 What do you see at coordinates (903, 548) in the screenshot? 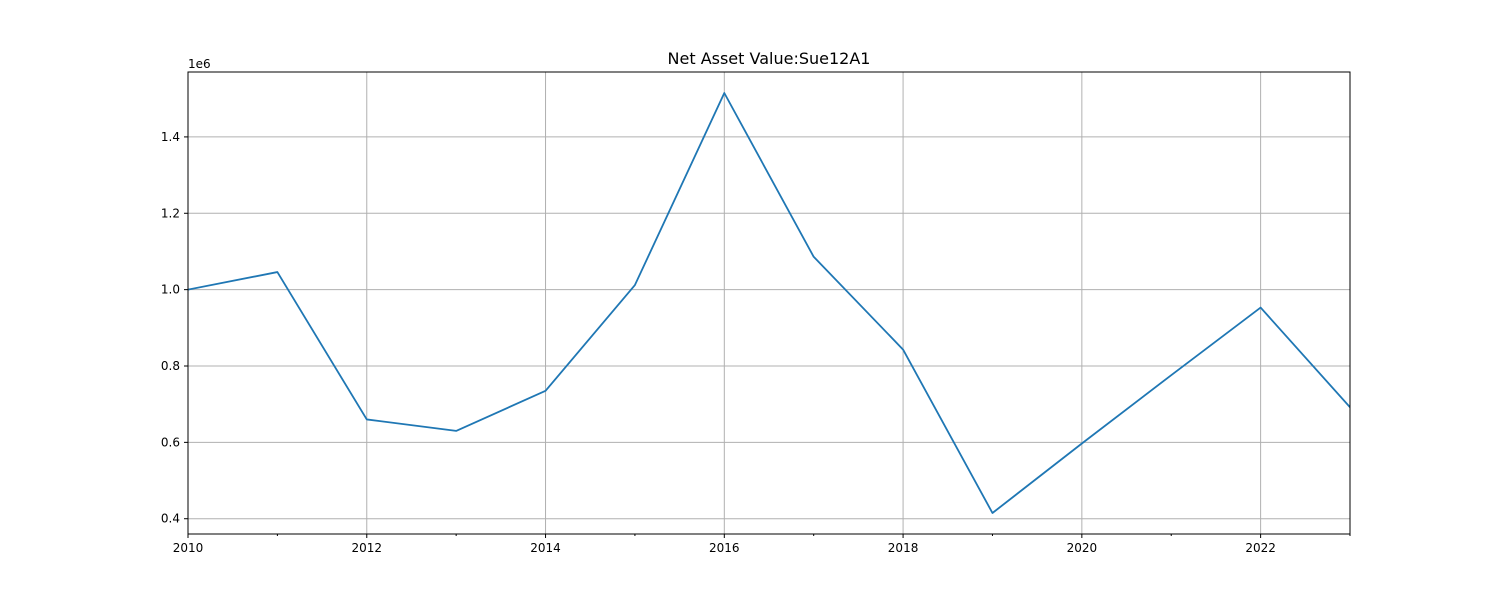
I see `x-tick-label: 2018` at bounding box center [903, 548].